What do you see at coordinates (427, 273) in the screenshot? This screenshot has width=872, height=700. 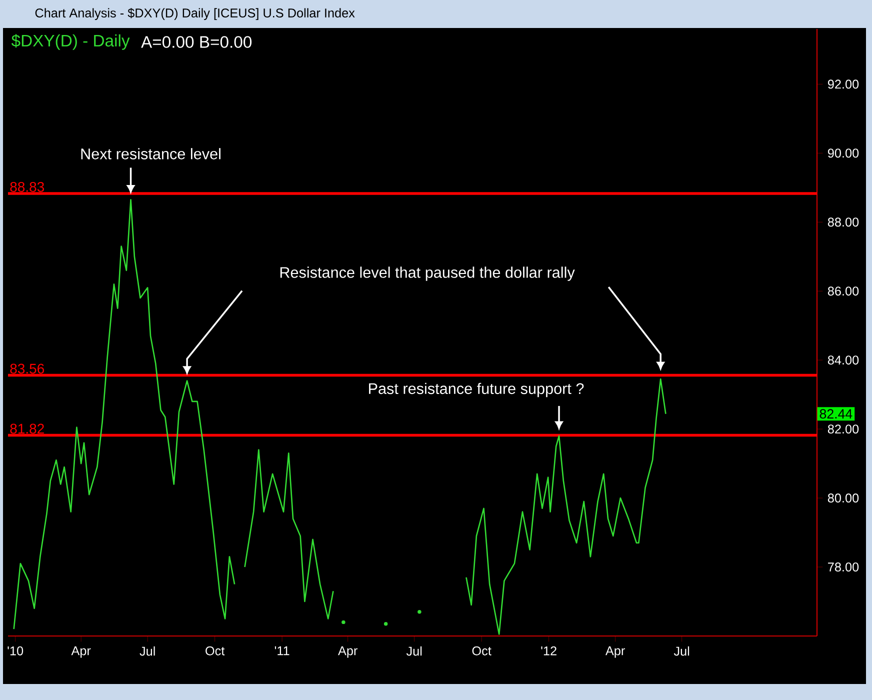 I see `annotation: Resistance level that paused the dollar rally` at bounding box center [427, 273].